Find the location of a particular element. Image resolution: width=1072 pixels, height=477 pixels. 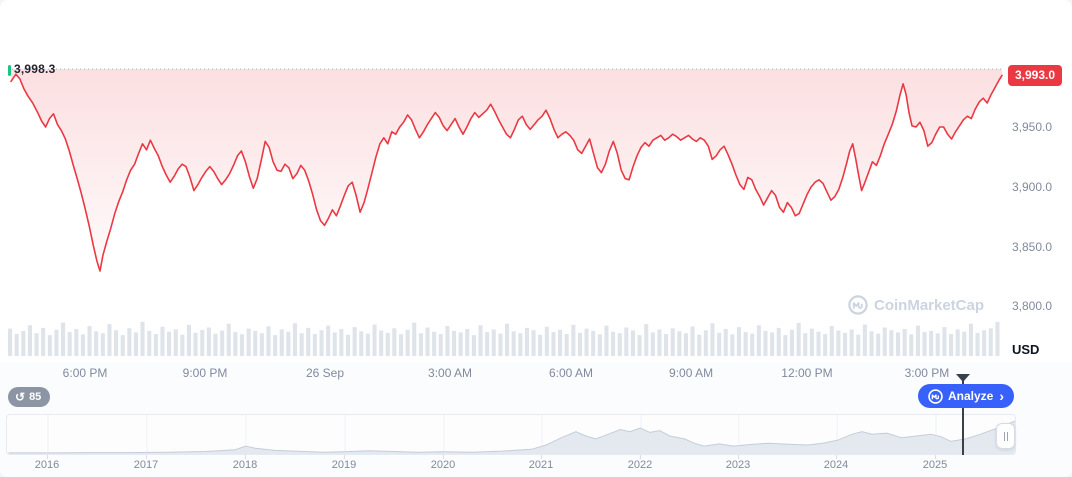

analyze-button: Analyze › is located at coordinates (966, 396).